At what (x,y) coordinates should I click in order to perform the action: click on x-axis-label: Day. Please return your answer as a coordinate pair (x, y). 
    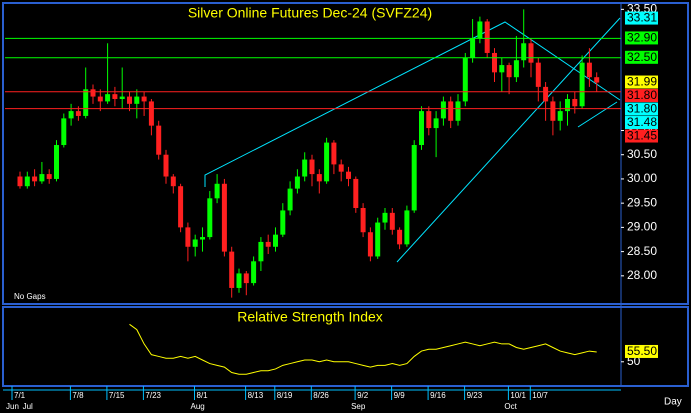
    Looking at the image, I should click on (673, 402).